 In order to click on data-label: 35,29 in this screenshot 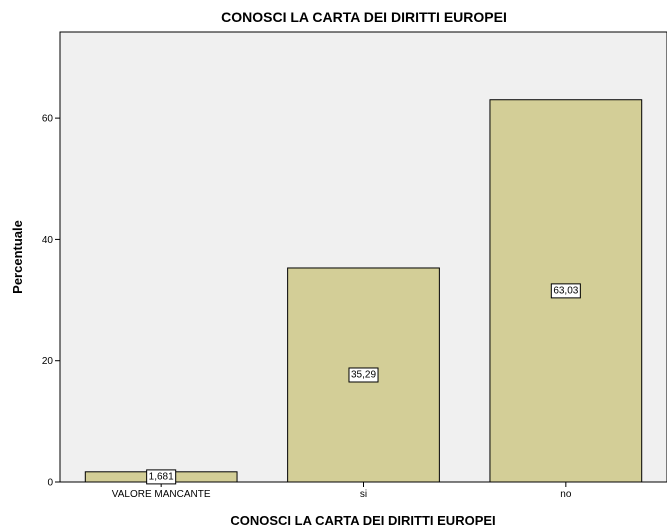, I will do `click(363, 374)`.